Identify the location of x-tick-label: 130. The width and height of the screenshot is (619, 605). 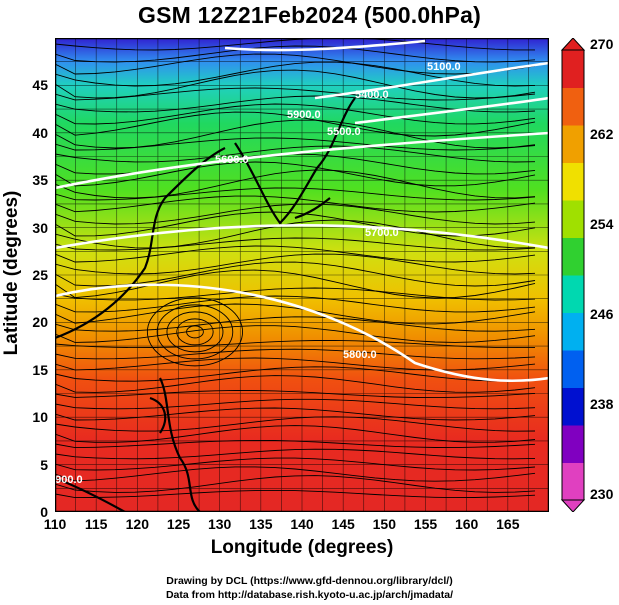
(219, 524).